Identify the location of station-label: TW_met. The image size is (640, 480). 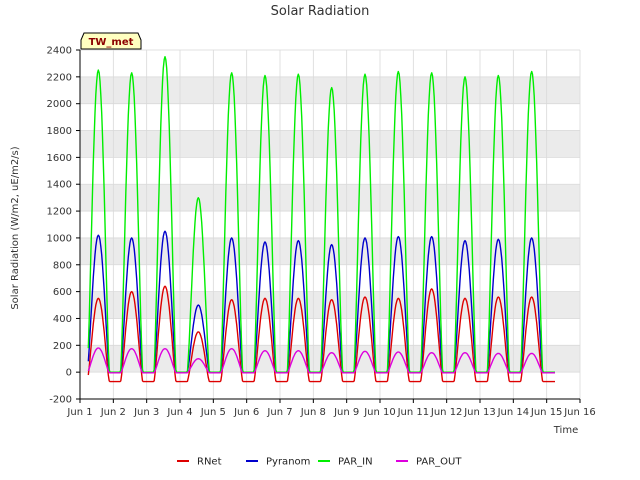
(111, 42).